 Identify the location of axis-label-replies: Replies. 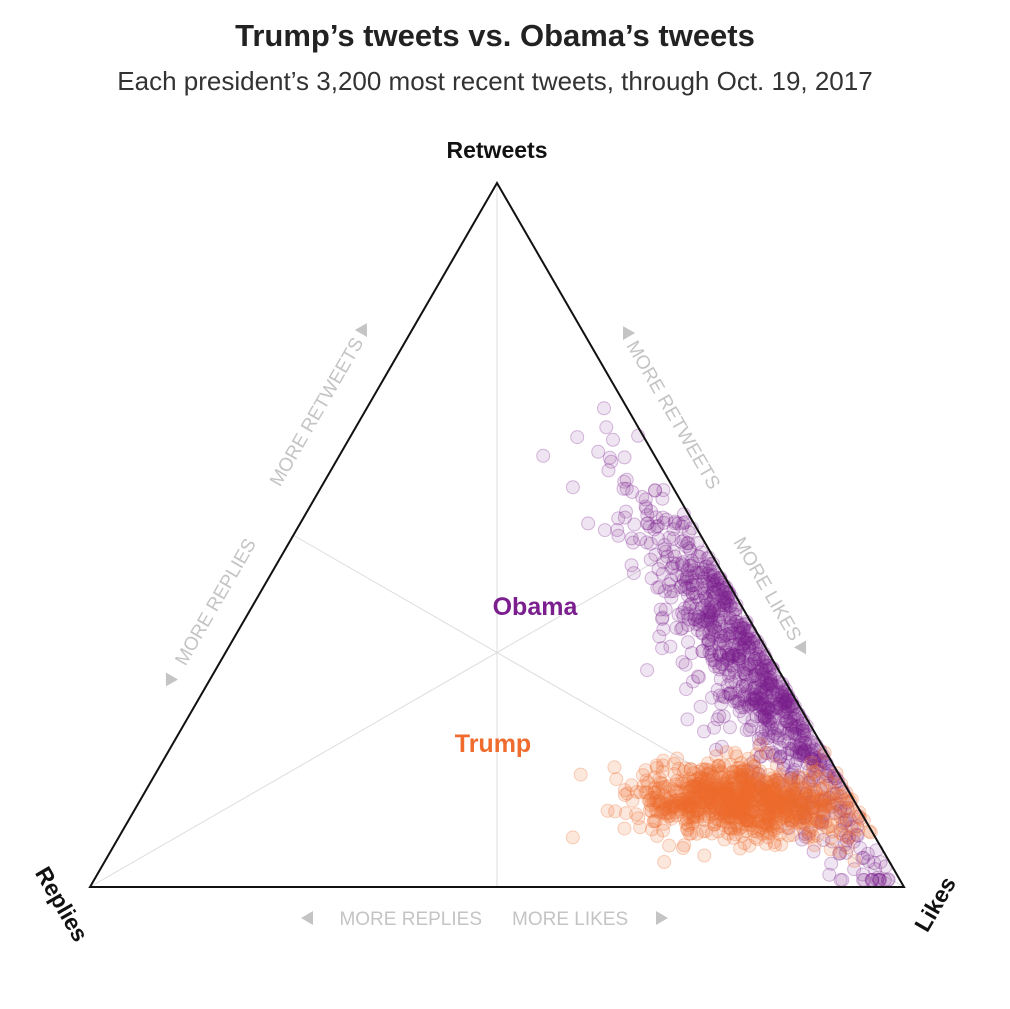
(61, 904).